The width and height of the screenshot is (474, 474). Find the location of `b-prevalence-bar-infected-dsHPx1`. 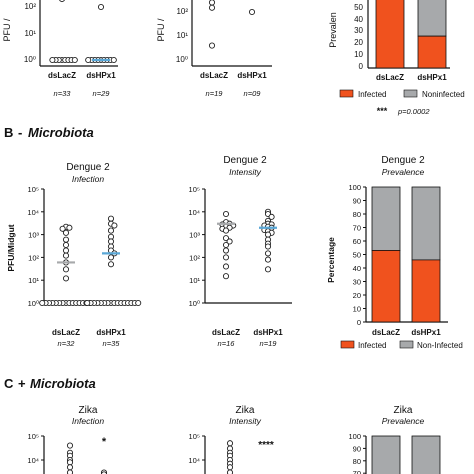

b-prevalence-bar-infected-dsHPx1 is located at coordinates (426, 291).